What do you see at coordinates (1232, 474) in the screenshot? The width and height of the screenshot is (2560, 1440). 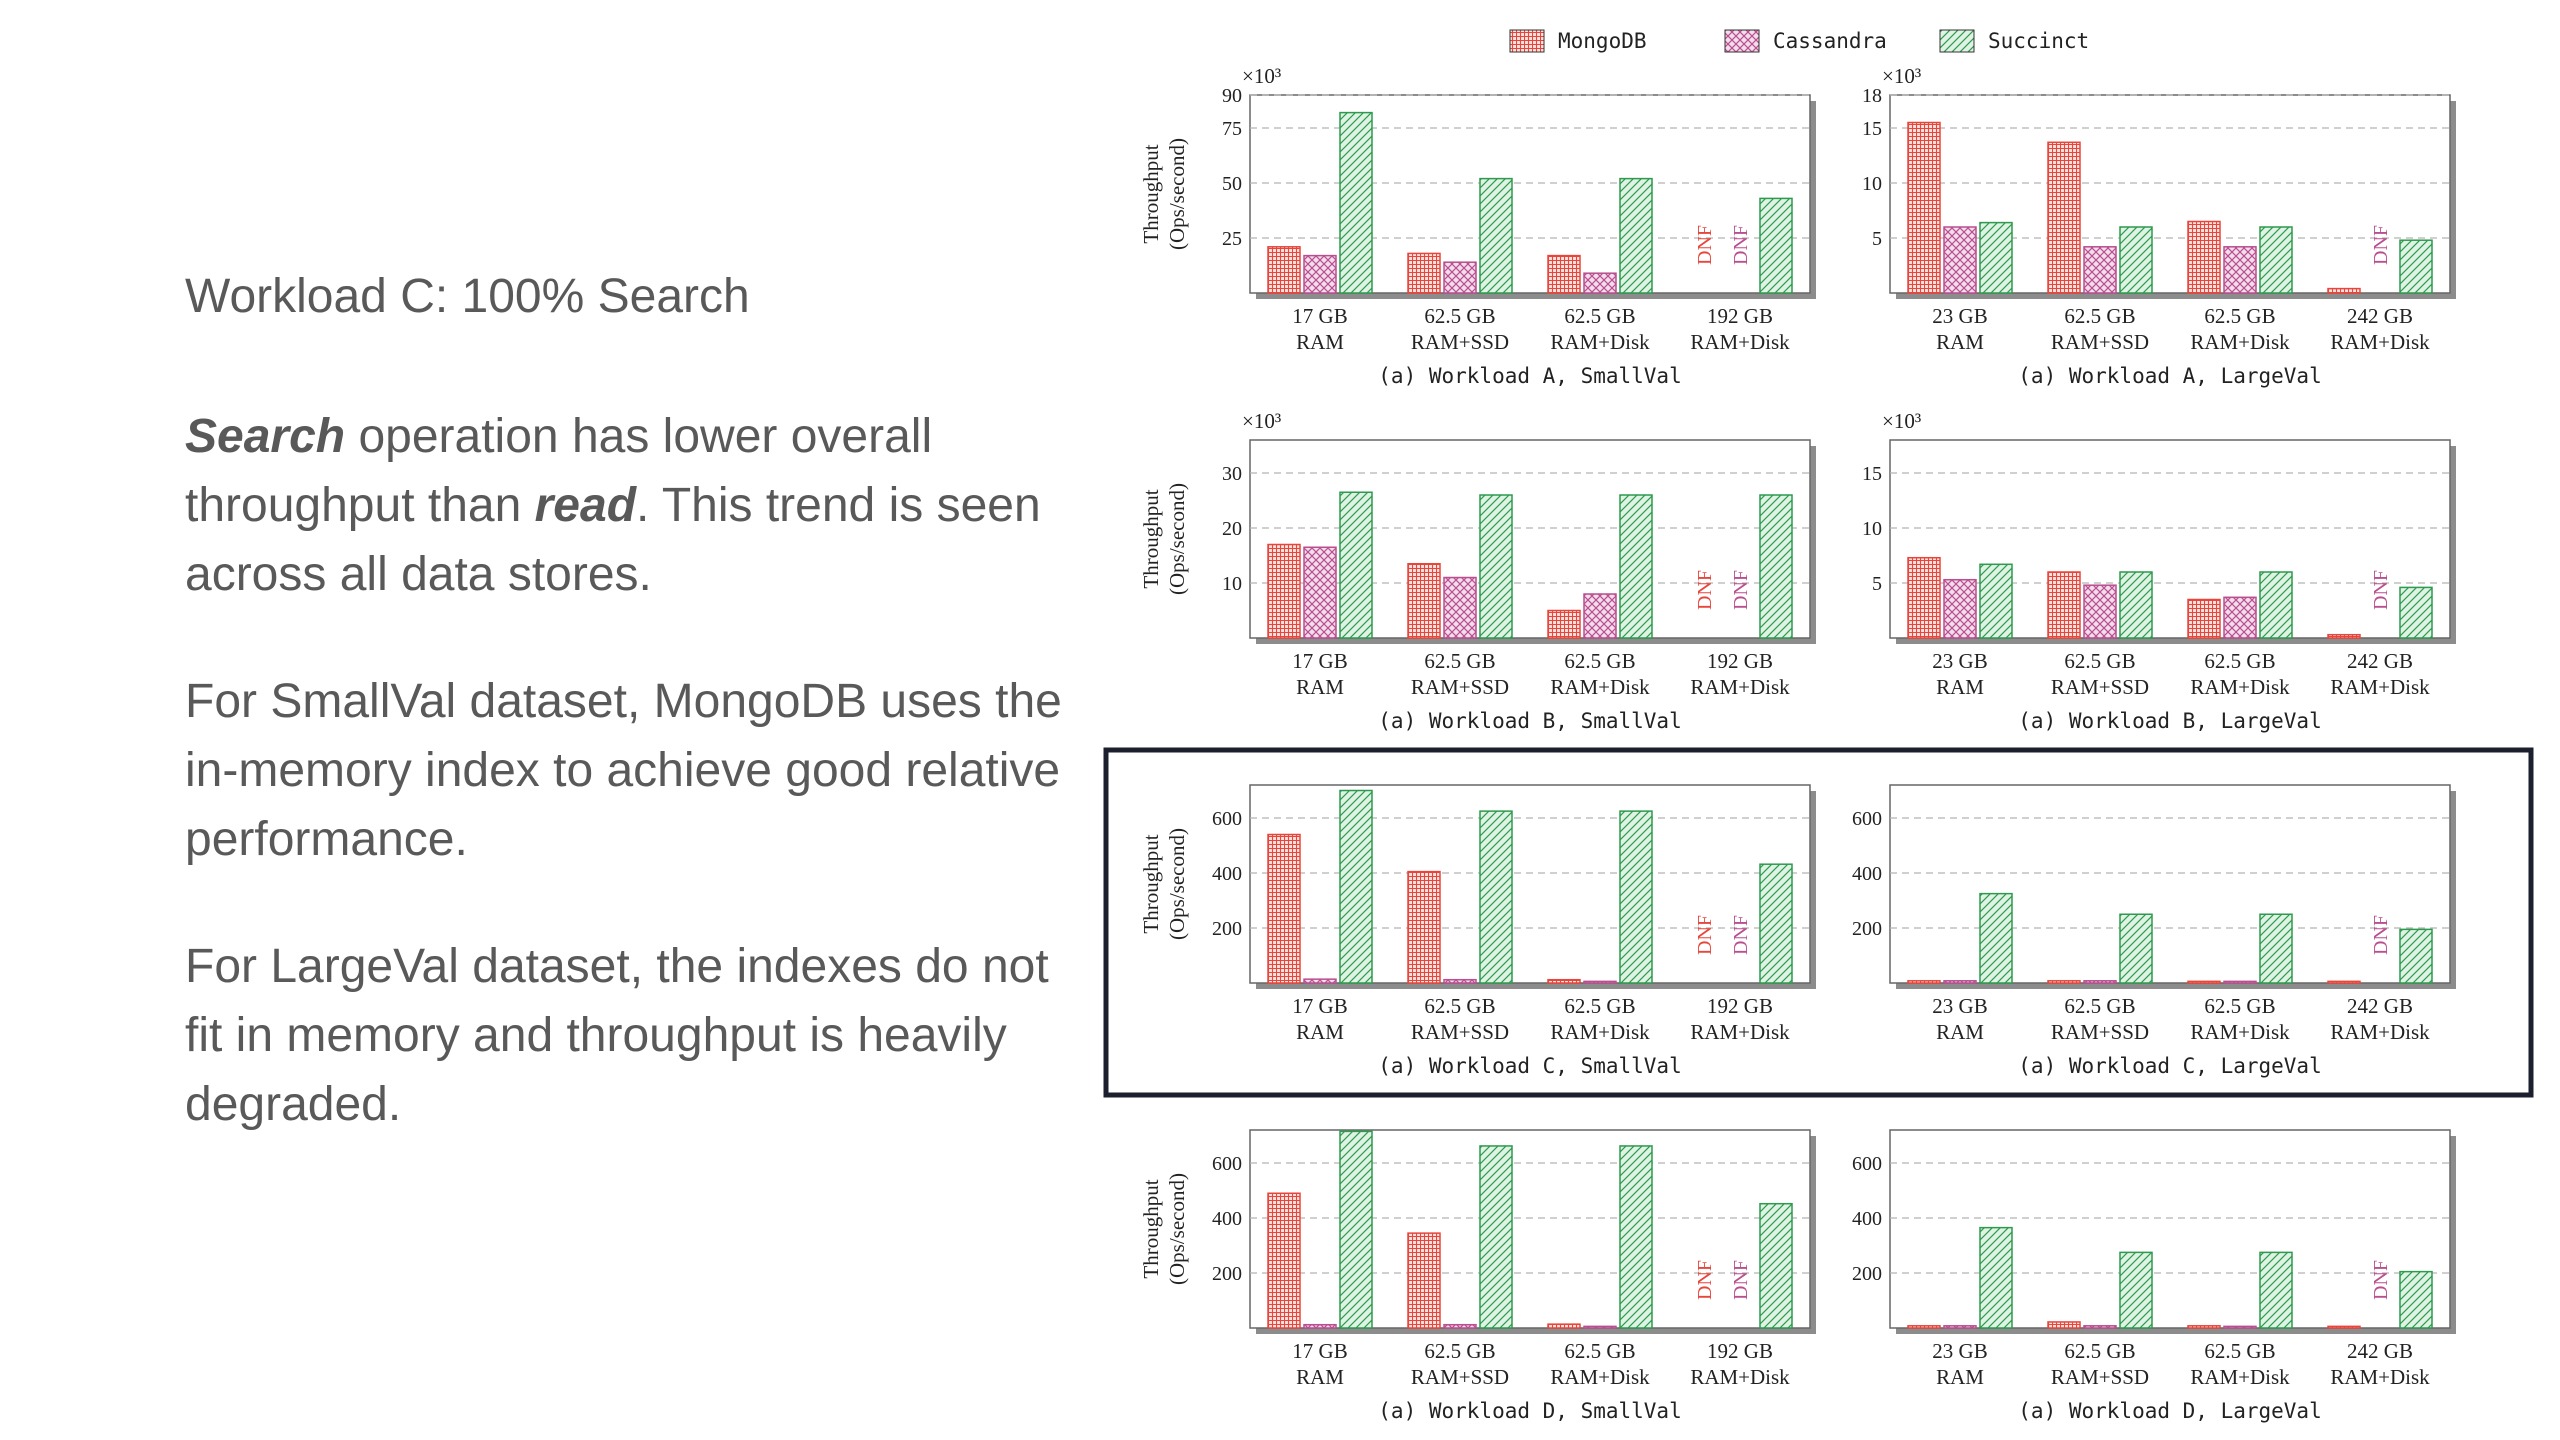 I see `y-tick-label: 30` at bounding box center [1232, 474].